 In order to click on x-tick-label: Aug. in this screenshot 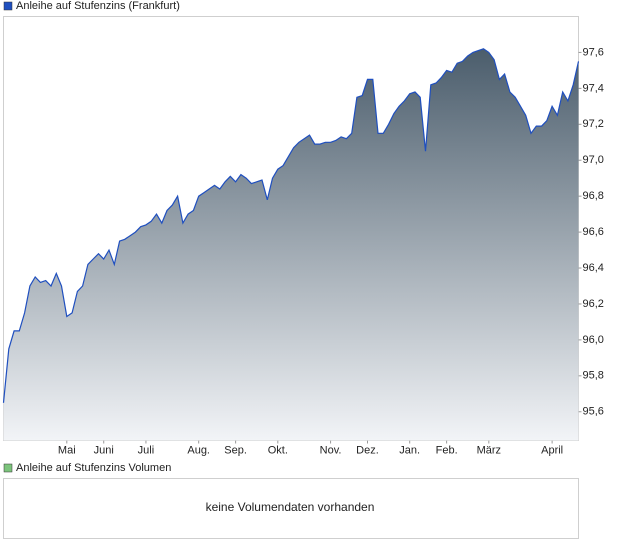, I will do `click(198, 450)`.